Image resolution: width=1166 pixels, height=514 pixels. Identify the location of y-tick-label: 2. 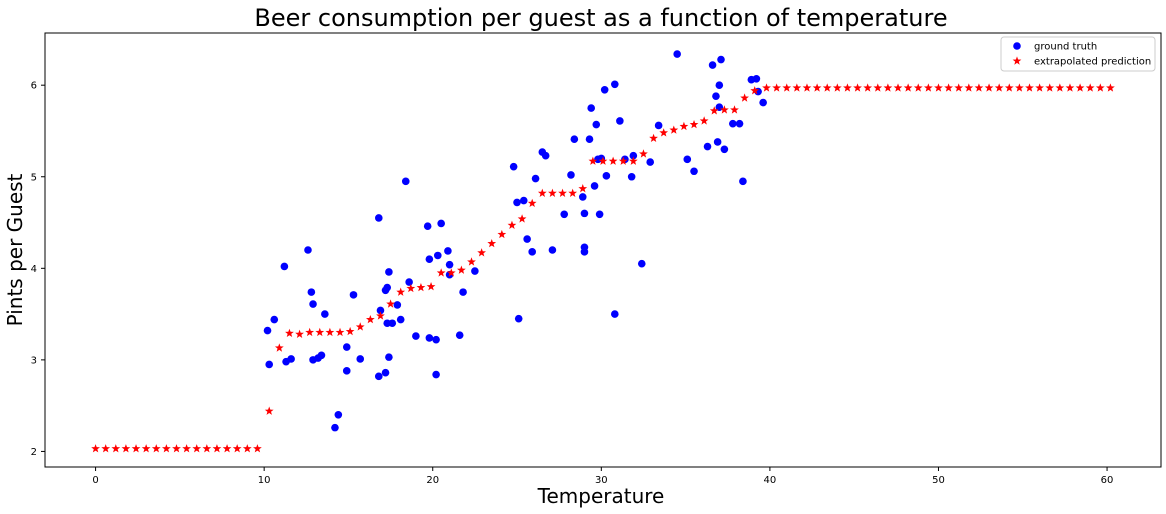
(34, 452).